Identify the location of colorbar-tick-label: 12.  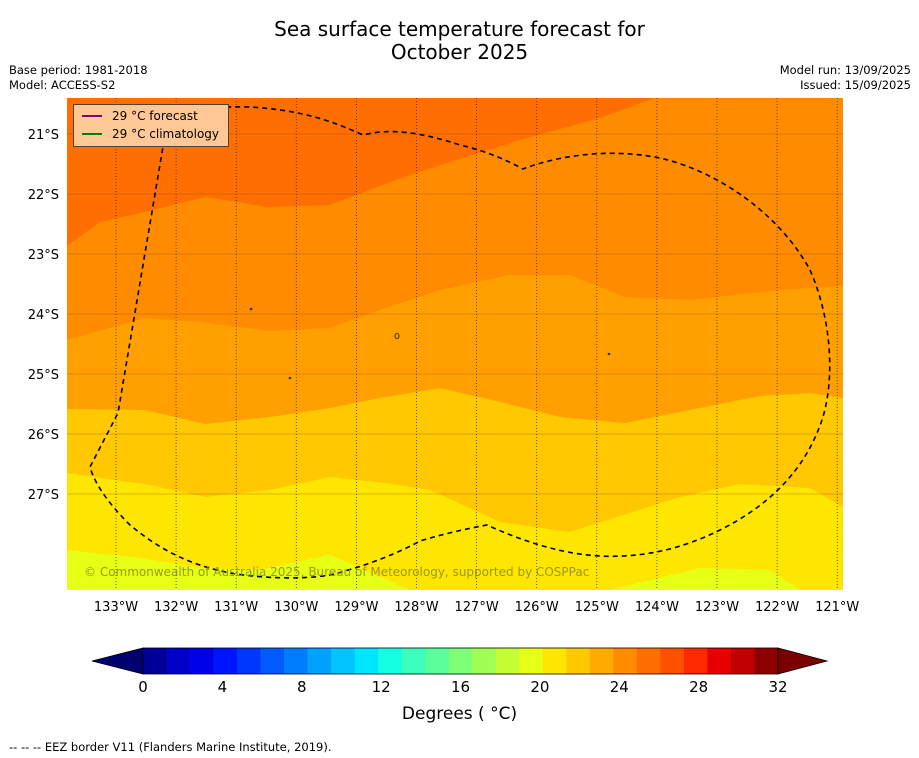
(381, 687).